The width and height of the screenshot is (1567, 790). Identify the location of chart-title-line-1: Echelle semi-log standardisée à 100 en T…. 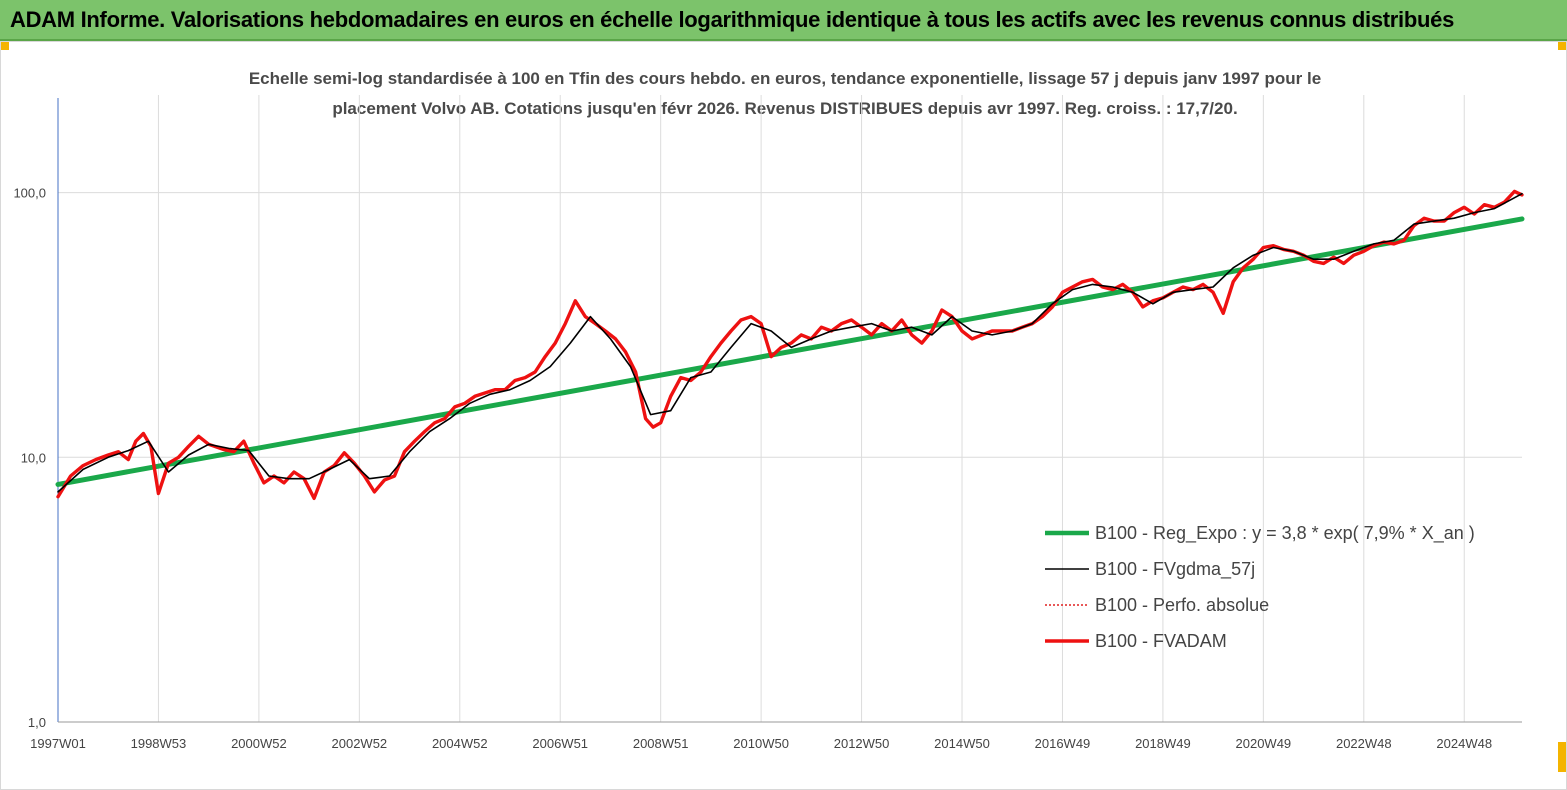
(785, 78).